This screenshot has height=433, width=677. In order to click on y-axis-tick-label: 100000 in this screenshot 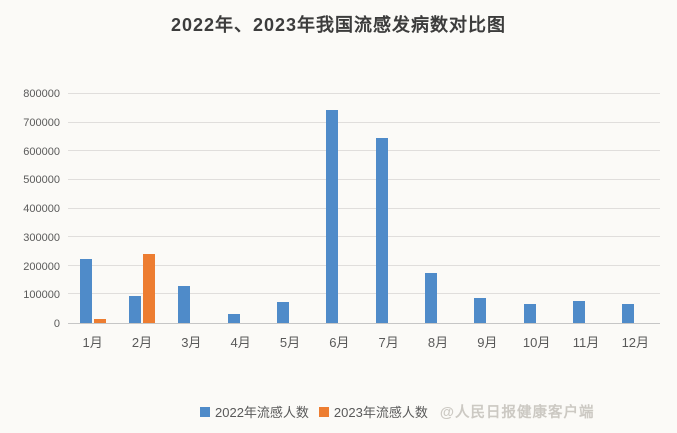, I will do `click(41, 295)`.